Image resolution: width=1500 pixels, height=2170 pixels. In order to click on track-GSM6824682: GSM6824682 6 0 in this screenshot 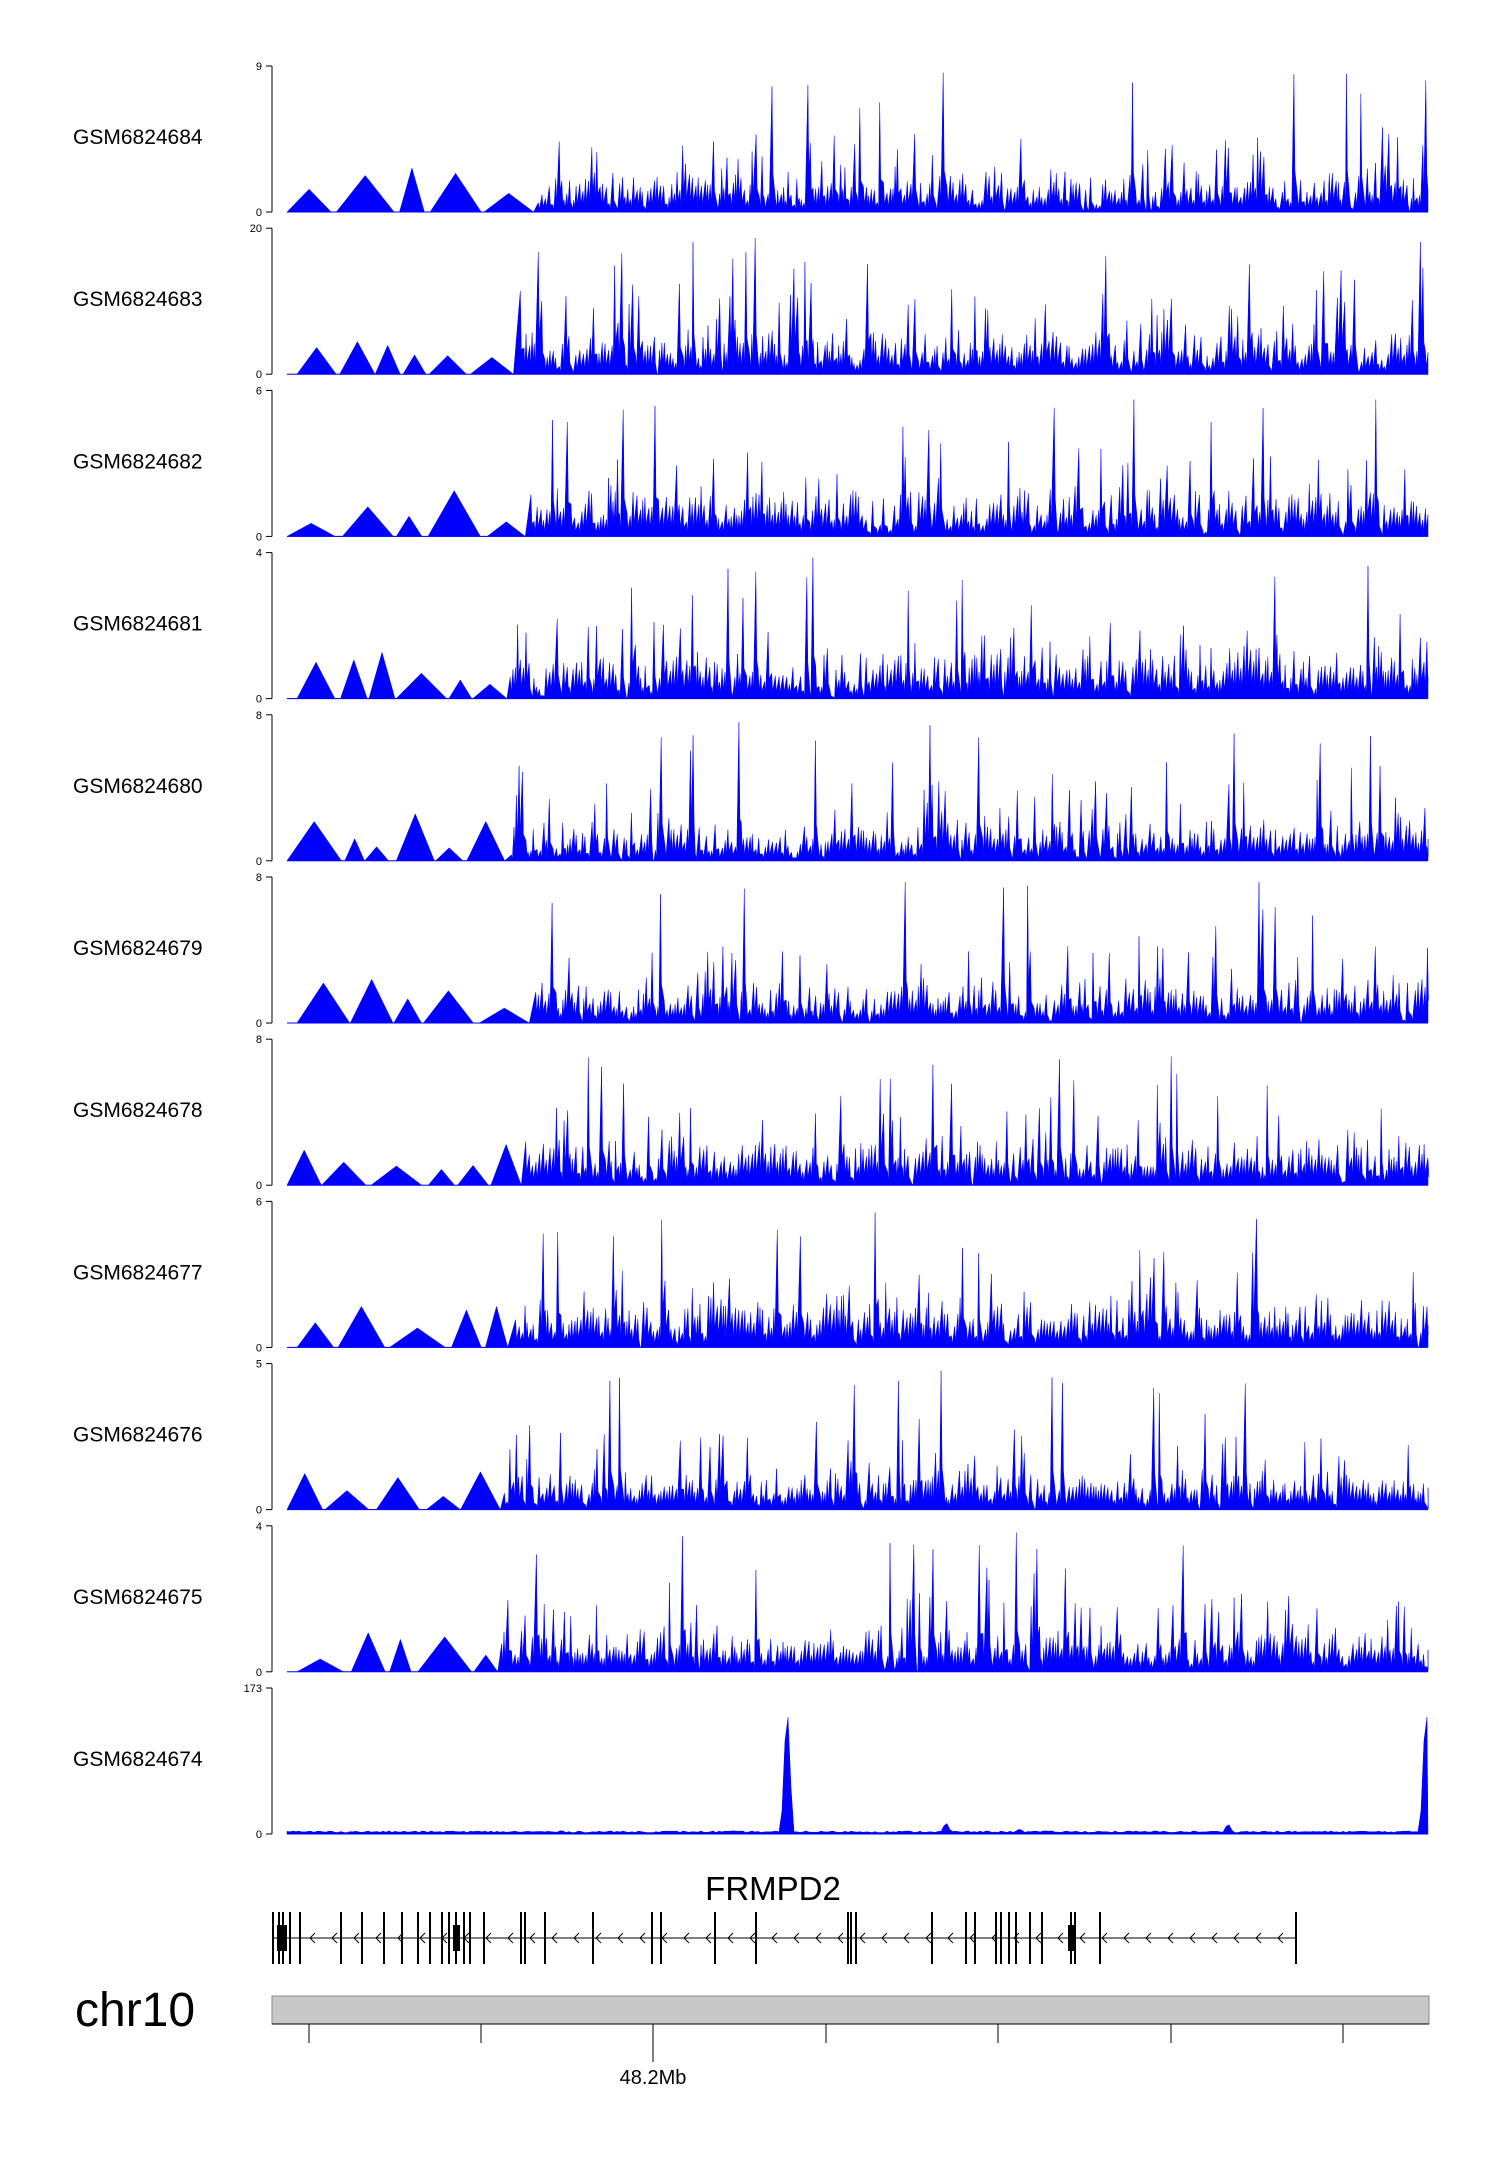, I will do `click(751, 464)`.